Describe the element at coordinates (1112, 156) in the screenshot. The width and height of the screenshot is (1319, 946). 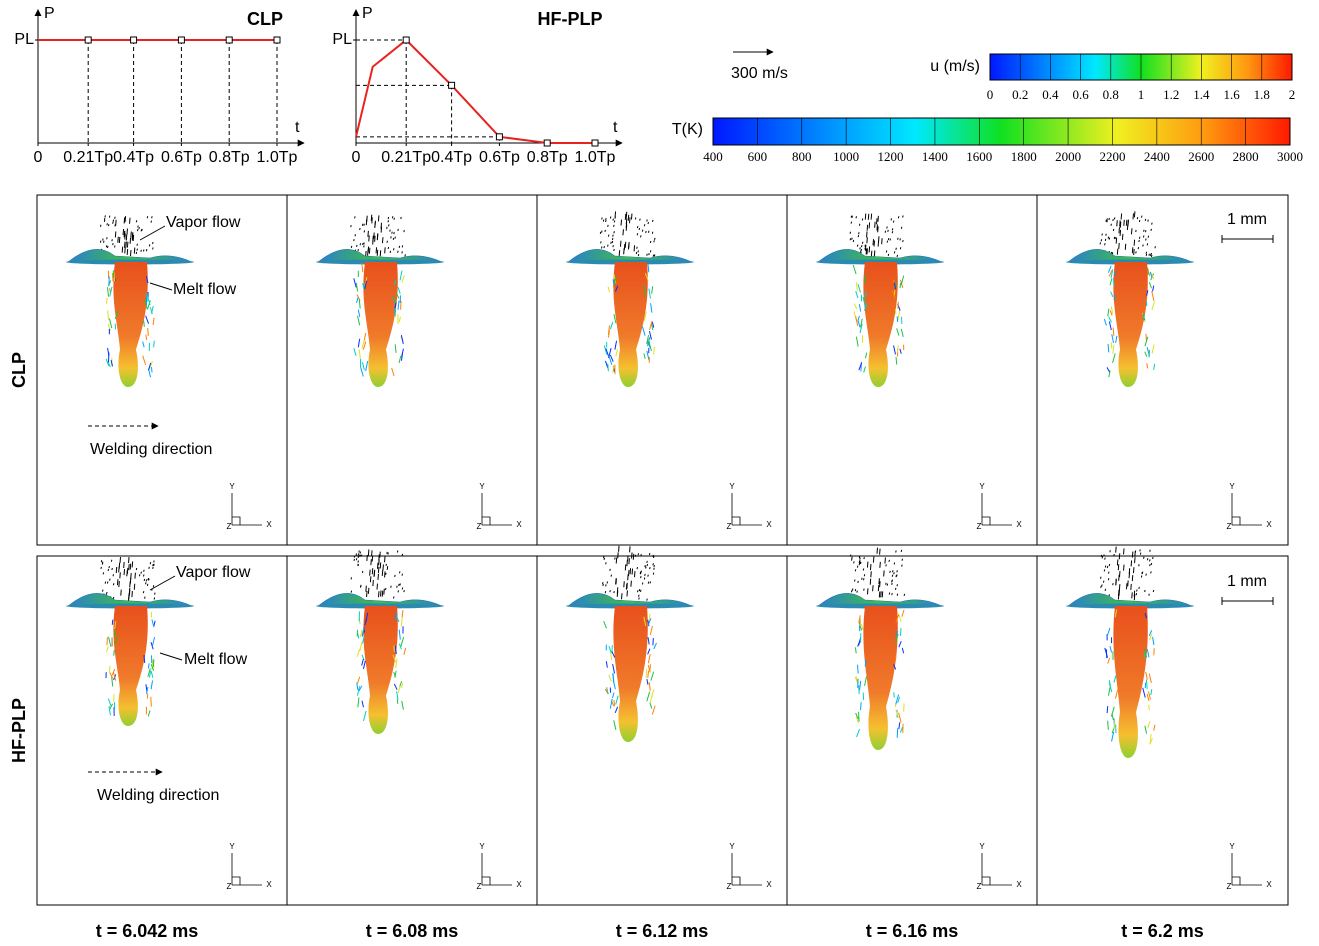
I see `colorbar-tick-label: 2200` at that location.